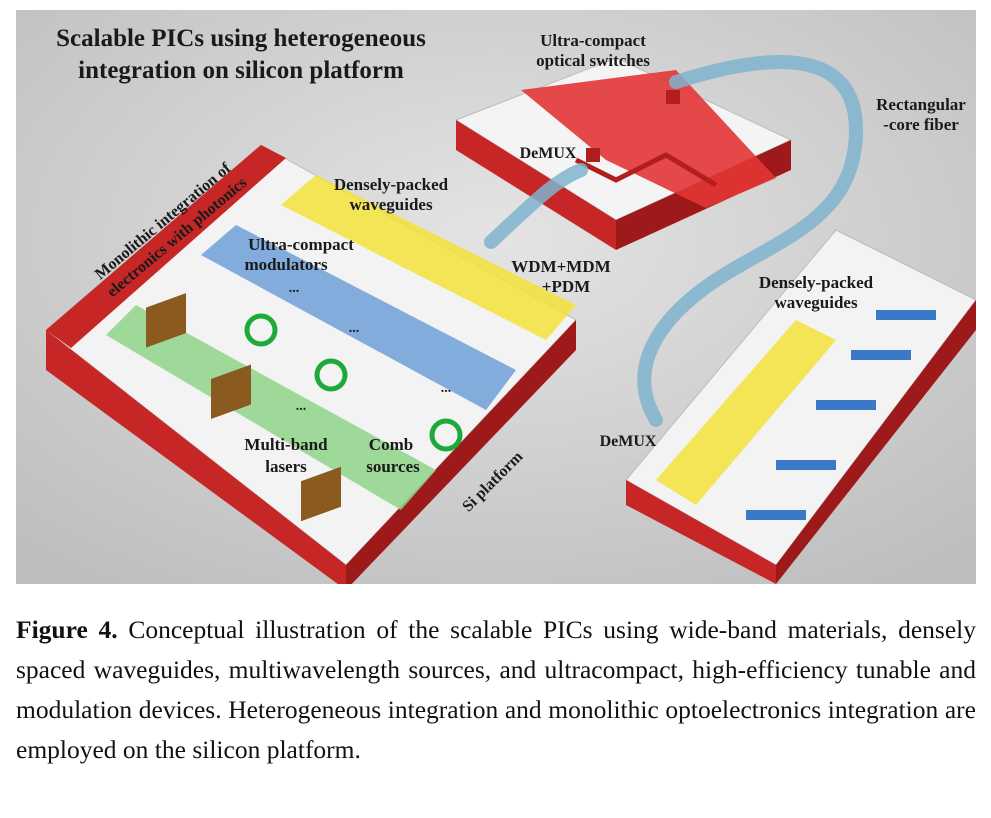 The width and height of the screenshot is (991, 818). I want to click on label-dense-wg-right-1: Densely-packed, so click(816, 282).